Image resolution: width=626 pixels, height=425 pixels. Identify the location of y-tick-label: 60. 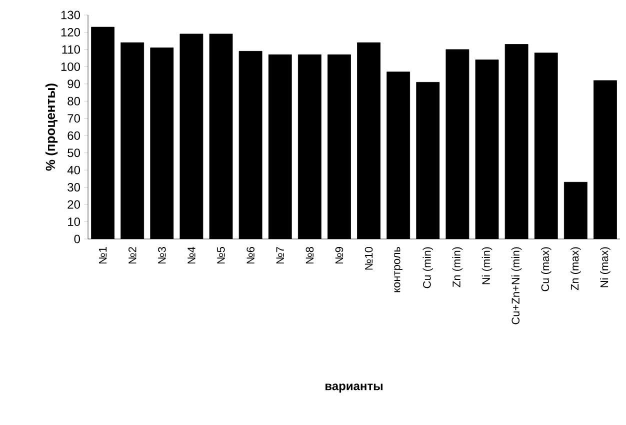
(74, 135).